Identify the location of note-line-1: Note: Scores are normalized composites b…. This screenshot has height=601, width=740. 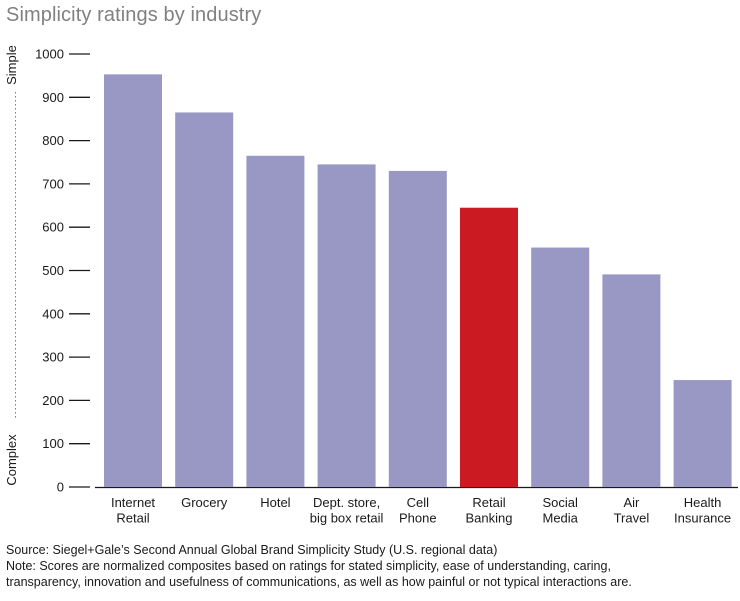
(308, 566).